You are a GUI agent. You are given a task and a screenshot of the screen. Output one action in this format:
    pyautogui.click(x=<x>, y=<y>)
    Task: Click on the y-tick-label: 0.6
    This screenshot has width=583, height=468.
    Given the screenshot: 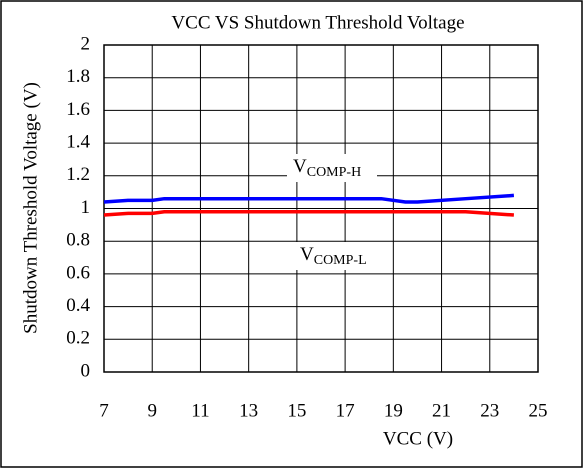 What is the action you would take?
    pyautogui.click(x=78, y=272)
    